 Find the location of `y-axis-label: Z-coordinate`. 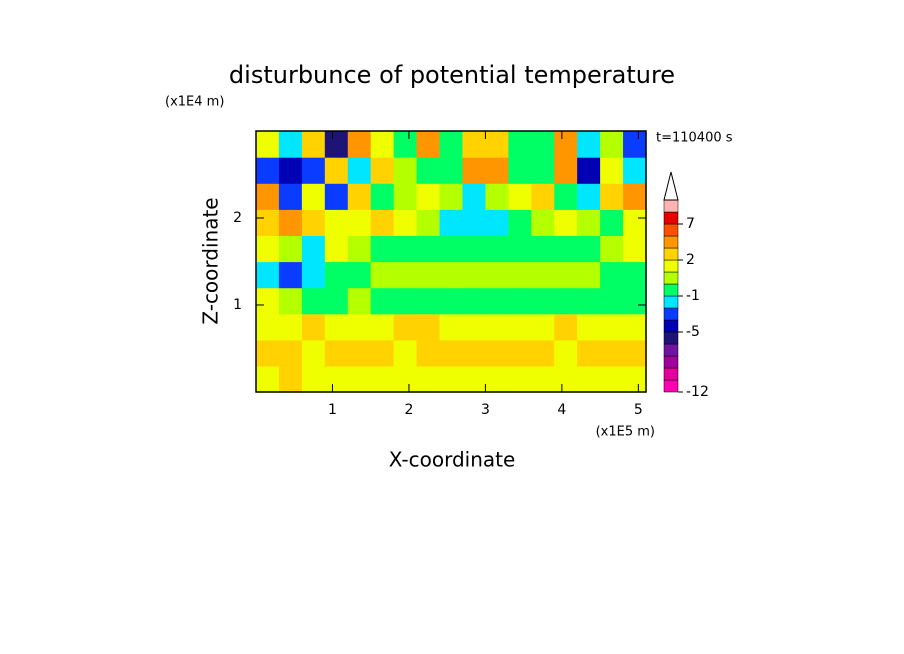

y-axis-label: Z-coordinate is located at coordinates (211, 260).